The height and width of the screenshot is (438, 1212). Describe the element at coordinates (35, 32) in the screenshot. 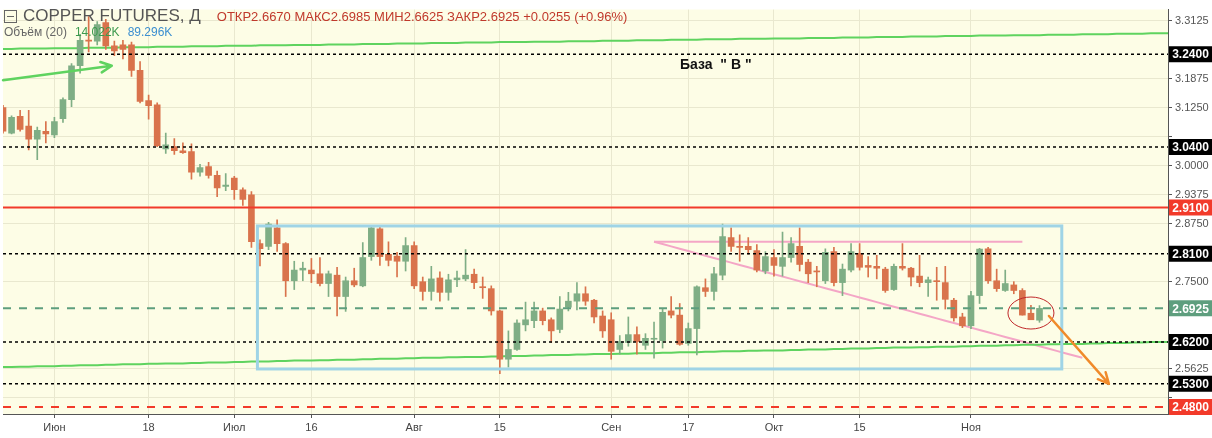

I see `annotation: Объём (20)` at that location.